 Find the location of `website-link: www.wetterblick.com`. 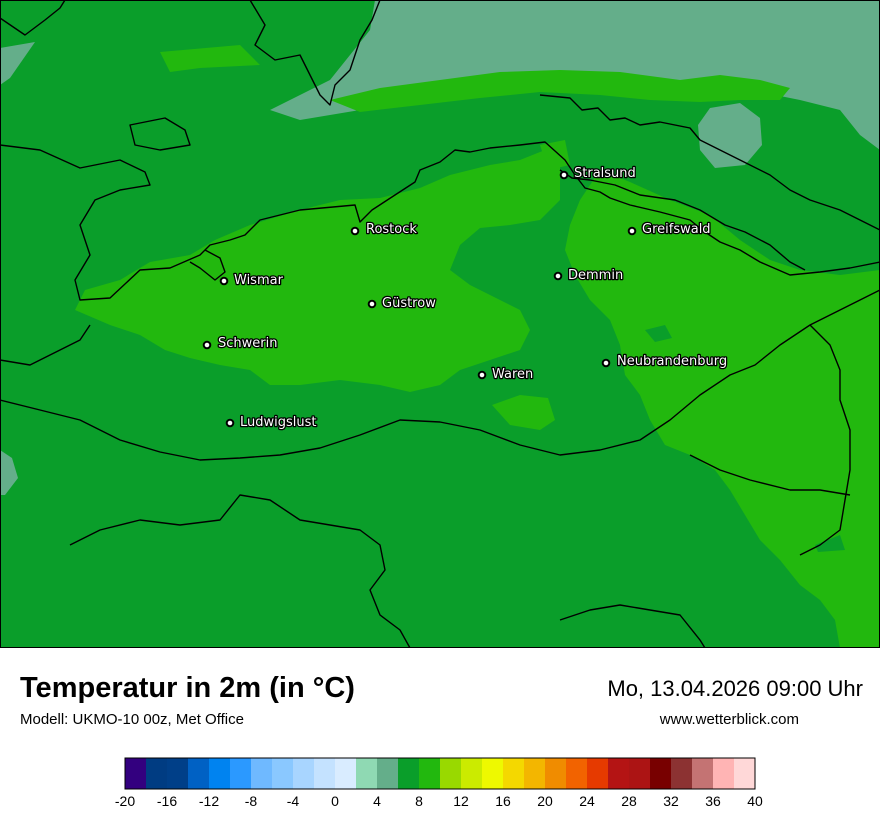

website-link: www.wetterblick.com is located at coordinates (729, 719).